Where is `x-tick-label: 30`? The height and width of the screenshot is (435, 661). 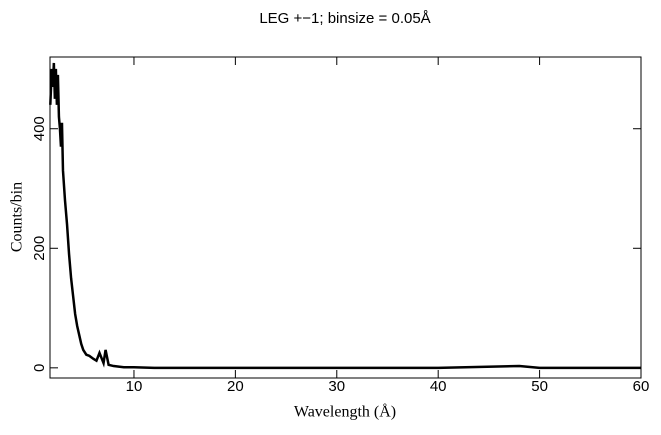 x-tick-label: 30 is located at coordinates (336, 386).